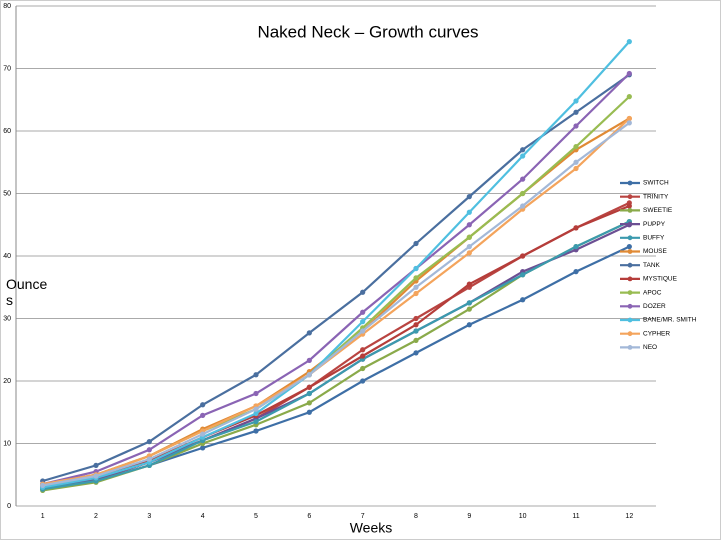 The image size is (721, 540). I want to click on legend-label: MYSTIQUE, so click(660, 279).